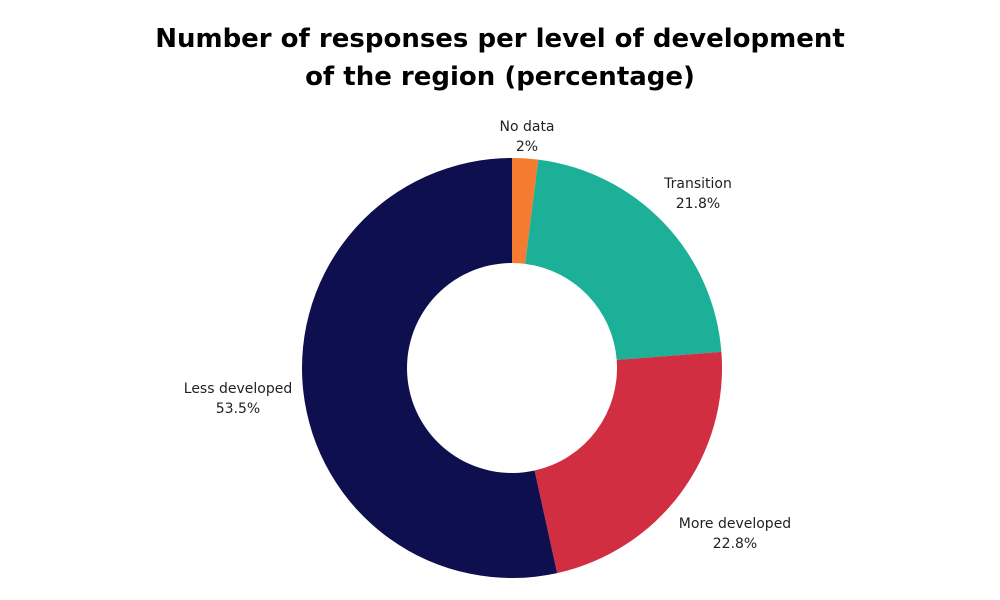 Image resolution: width=1000 pixels, height=600 pixels. Describe the element at coordinates (735, 544) in the screenshot. I see `label-value: 22.8%` at that location.